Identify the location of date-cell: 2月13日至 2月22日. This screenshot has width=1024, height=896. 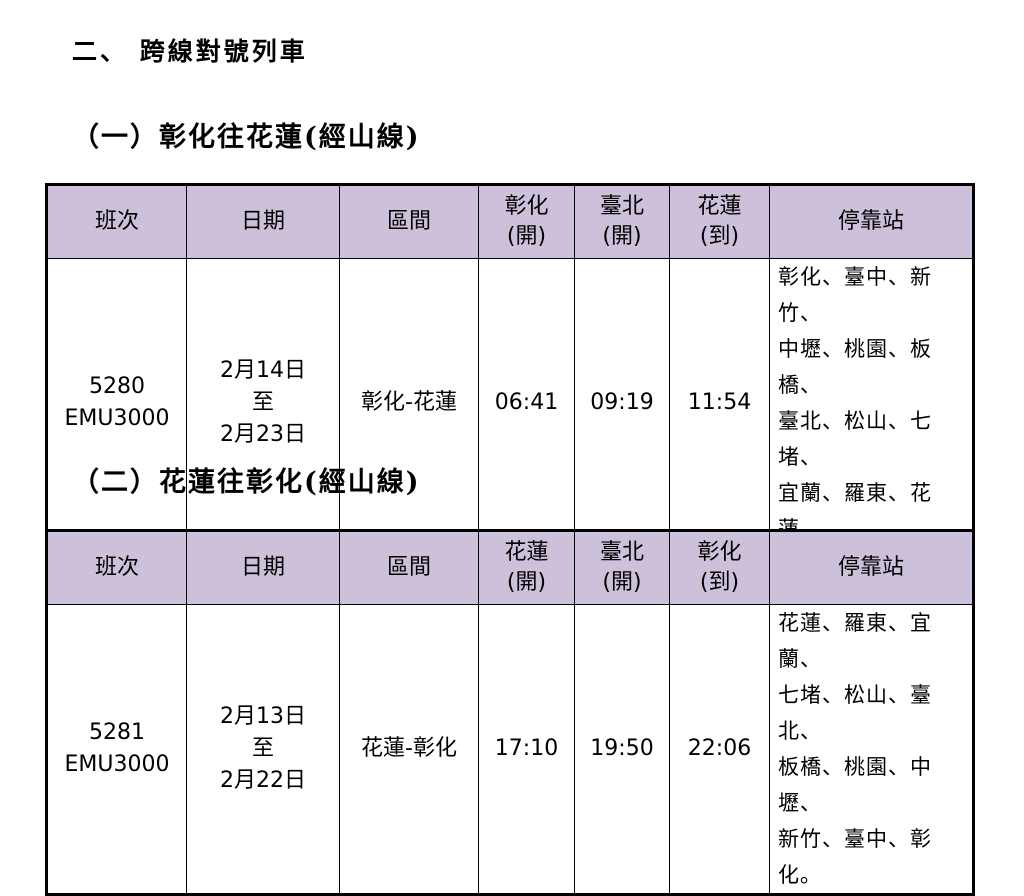
(263, 749).